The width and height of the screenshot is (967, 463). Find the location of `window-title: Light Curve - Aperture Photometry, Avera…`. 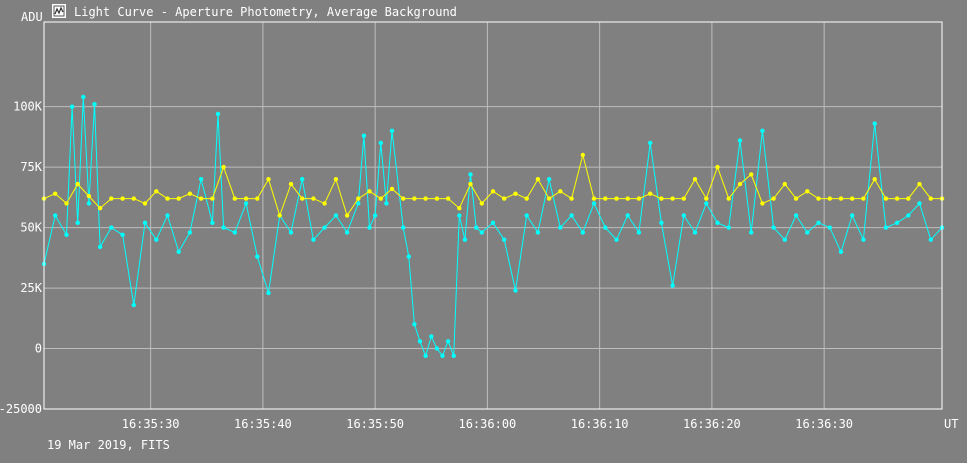

window-title: Light Curve - Aperture Photometry, Avera… is located at coordinates (265, 12).